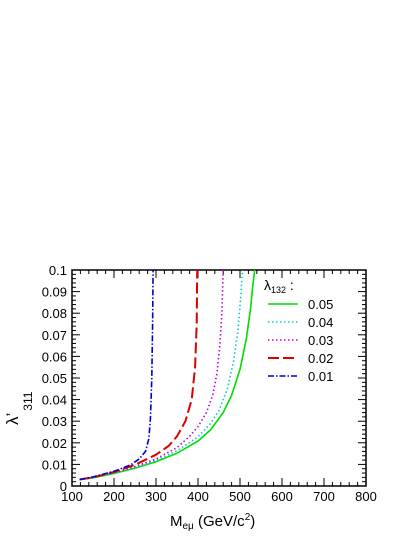 This screenshot has width=415, height=537. Describe the element at coordinates (219, 521) in the screenshot. I see `x-axis-label-unit: (GeV/c` at that location.